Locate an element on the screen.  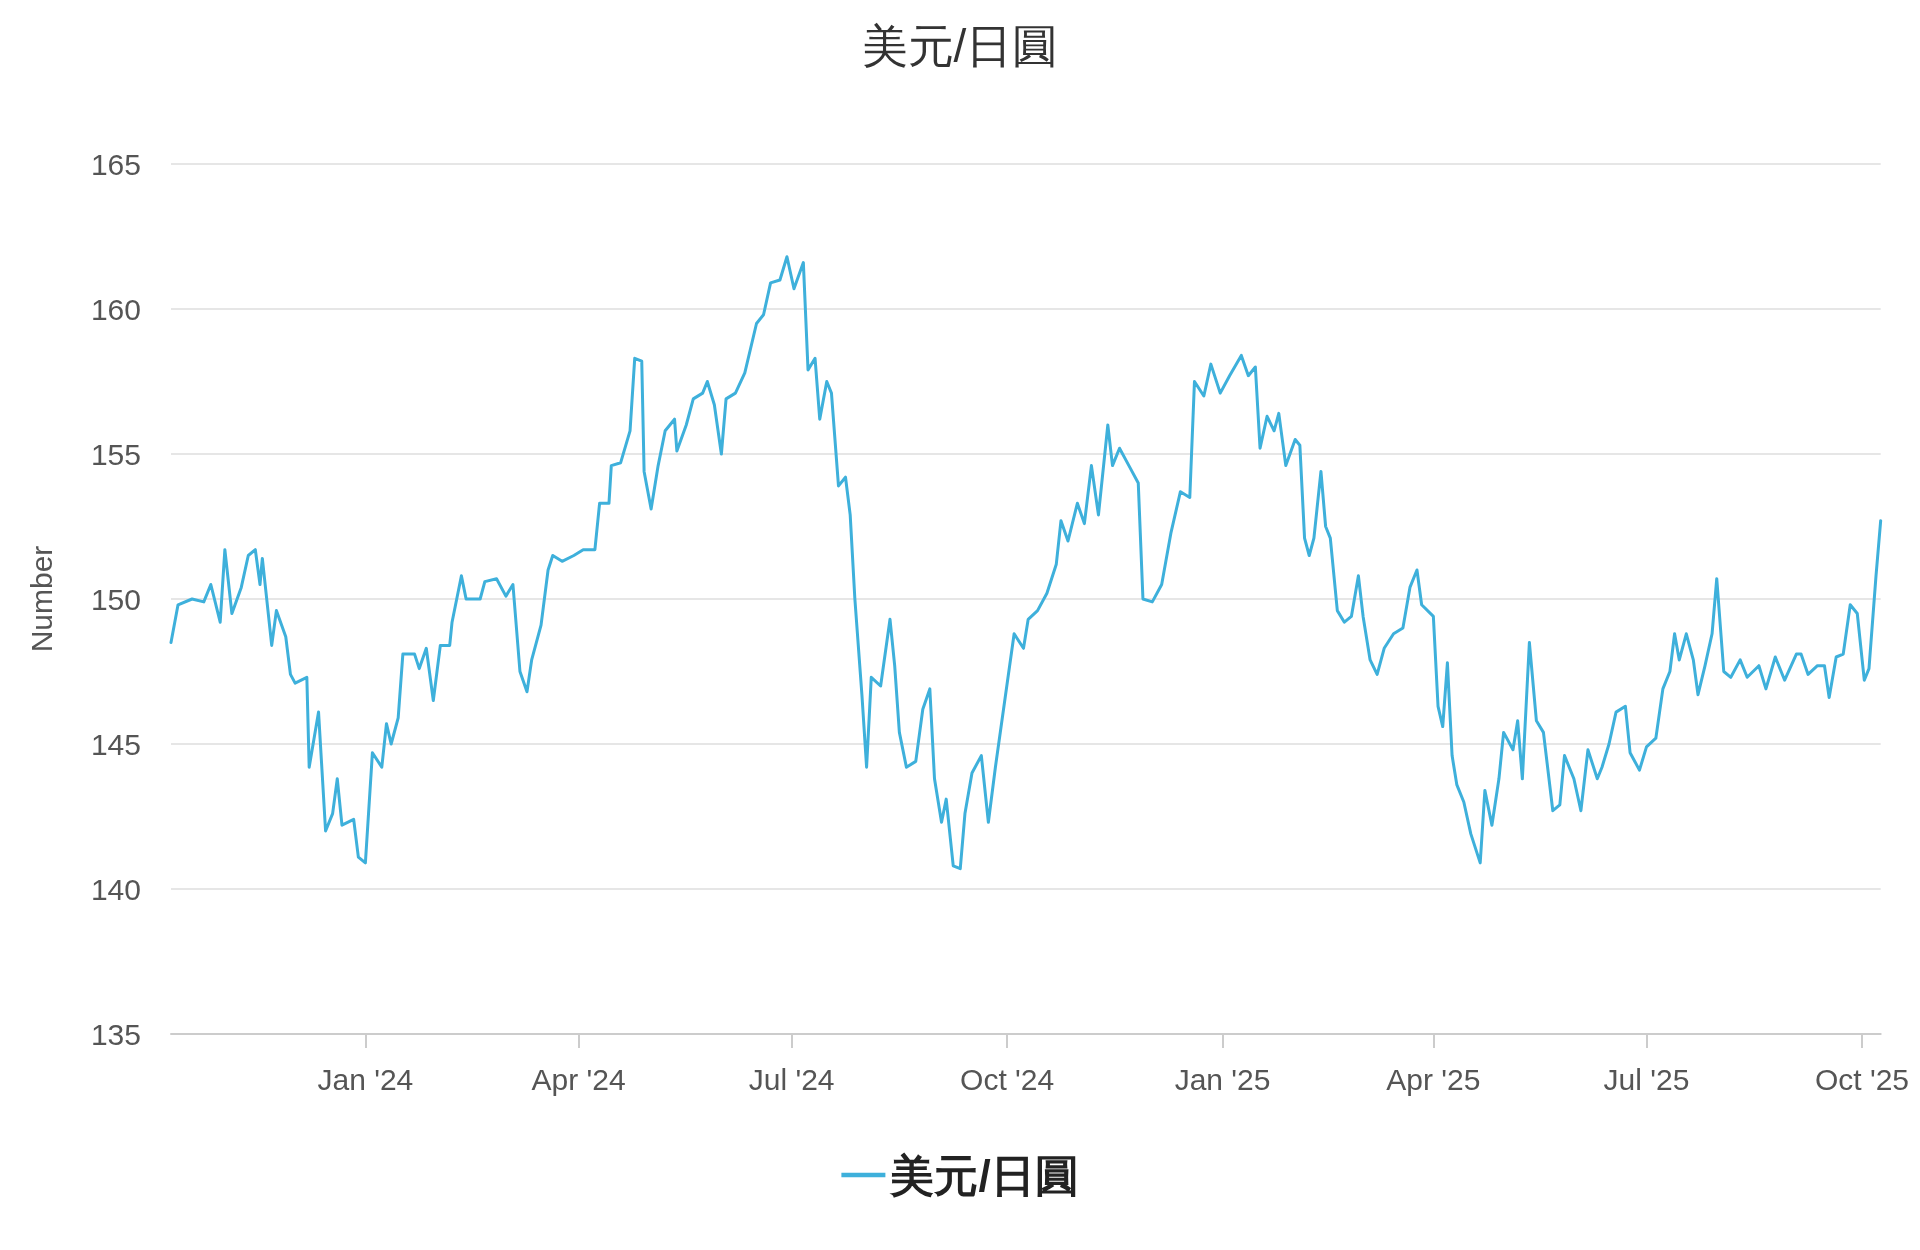
y-tick-label: 165 is located at coordinates (115, 164).